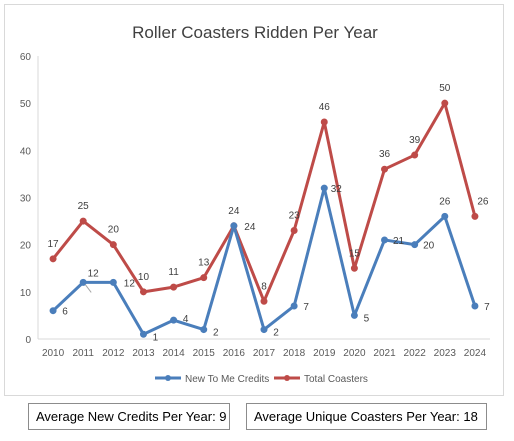 The width and height of the screenshot is (514, 441). I want to click on x-tick-label: 2022, so click(415, 353).